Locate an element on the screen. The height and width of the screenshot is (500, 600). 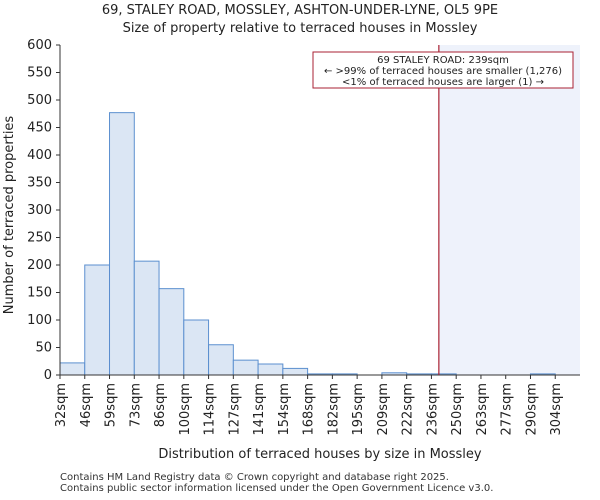
y-tick-label: 550 is located at coordinates (39, 73).